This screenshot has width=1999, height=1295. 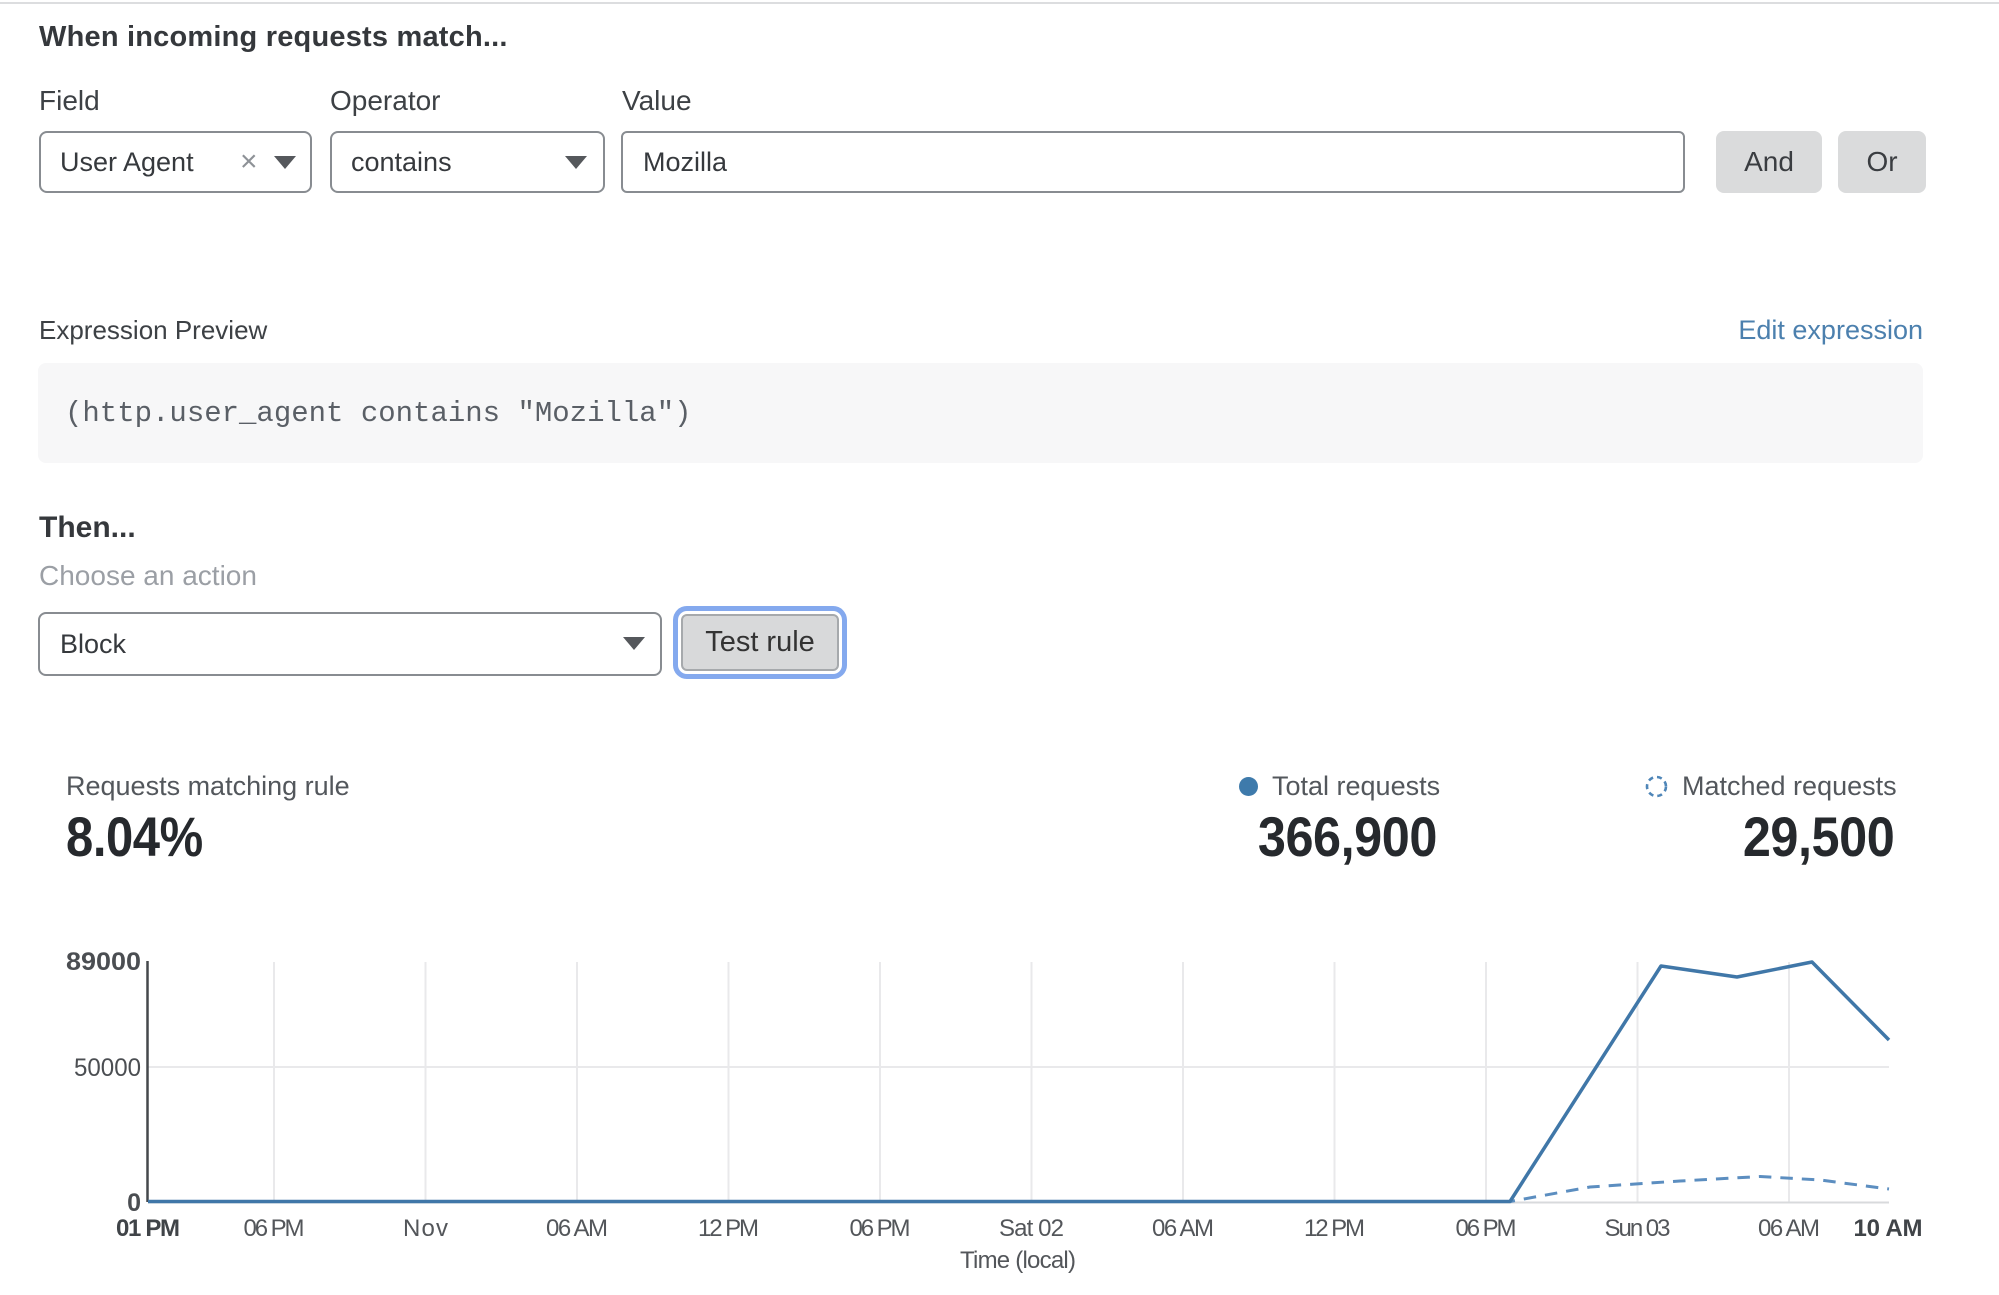 I want to click on svg-text: 0, so click(x=134, y=1203).